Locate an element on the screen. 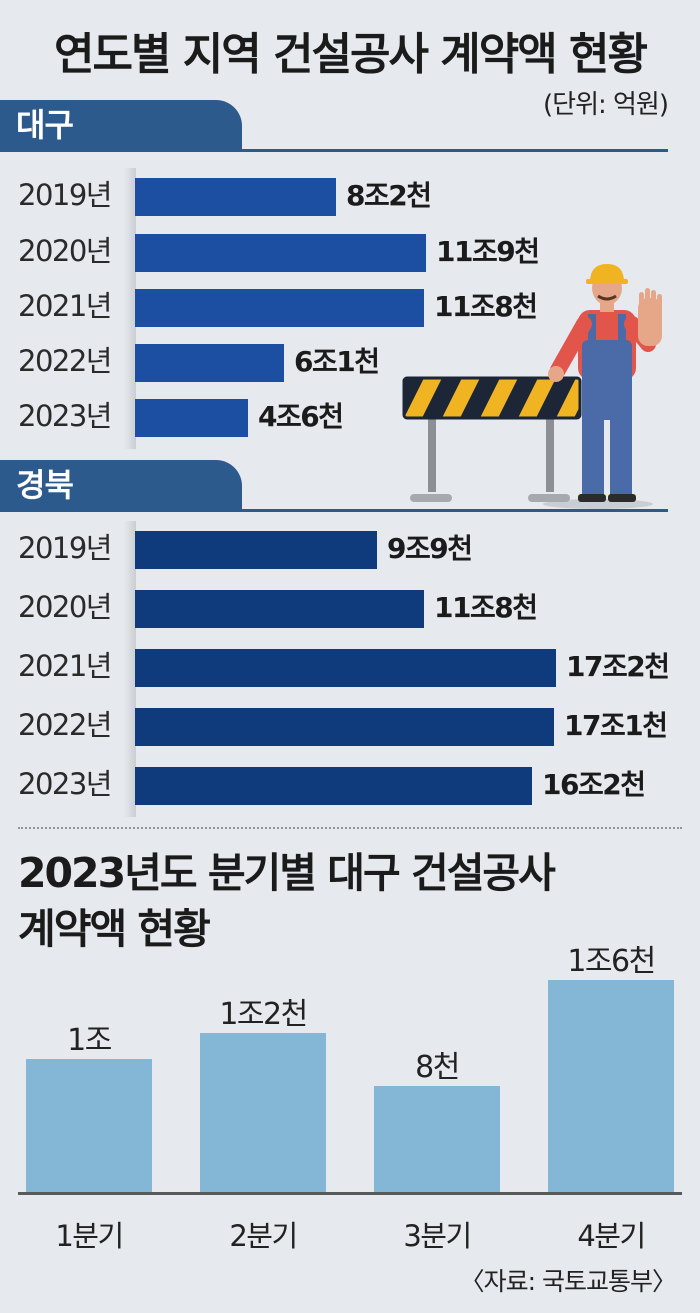 The height and width of the screenshot is (1313, 700). chart-title: 연도별 지역 건설공사 계약액 현황 is located at coordinates (351, 54).